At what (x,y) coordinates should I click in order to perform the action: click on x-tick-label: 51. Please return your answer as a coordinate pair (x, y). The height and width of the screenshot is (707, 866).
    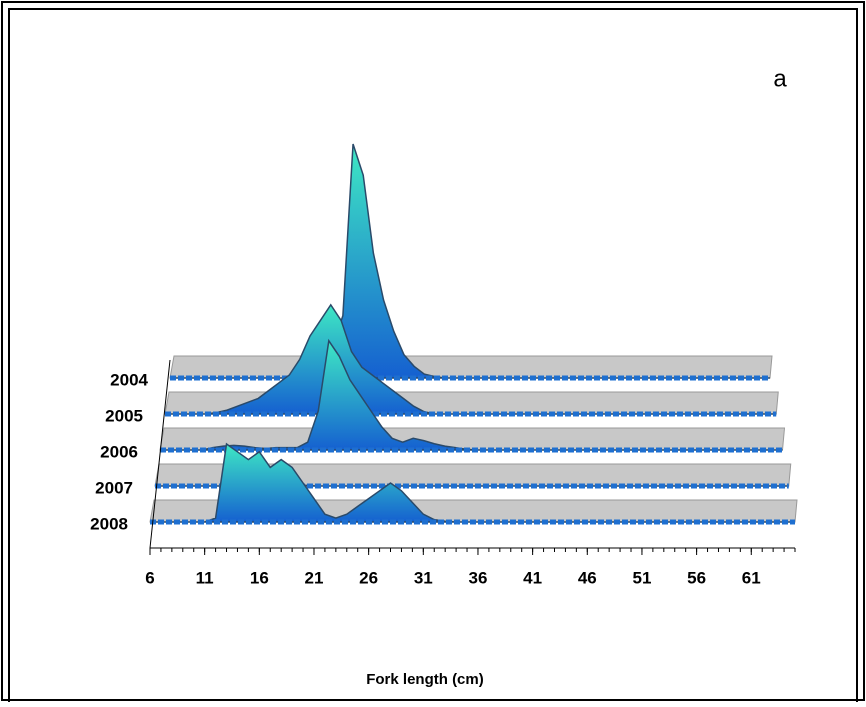
    Looking at the image, I should click on (641, 577).